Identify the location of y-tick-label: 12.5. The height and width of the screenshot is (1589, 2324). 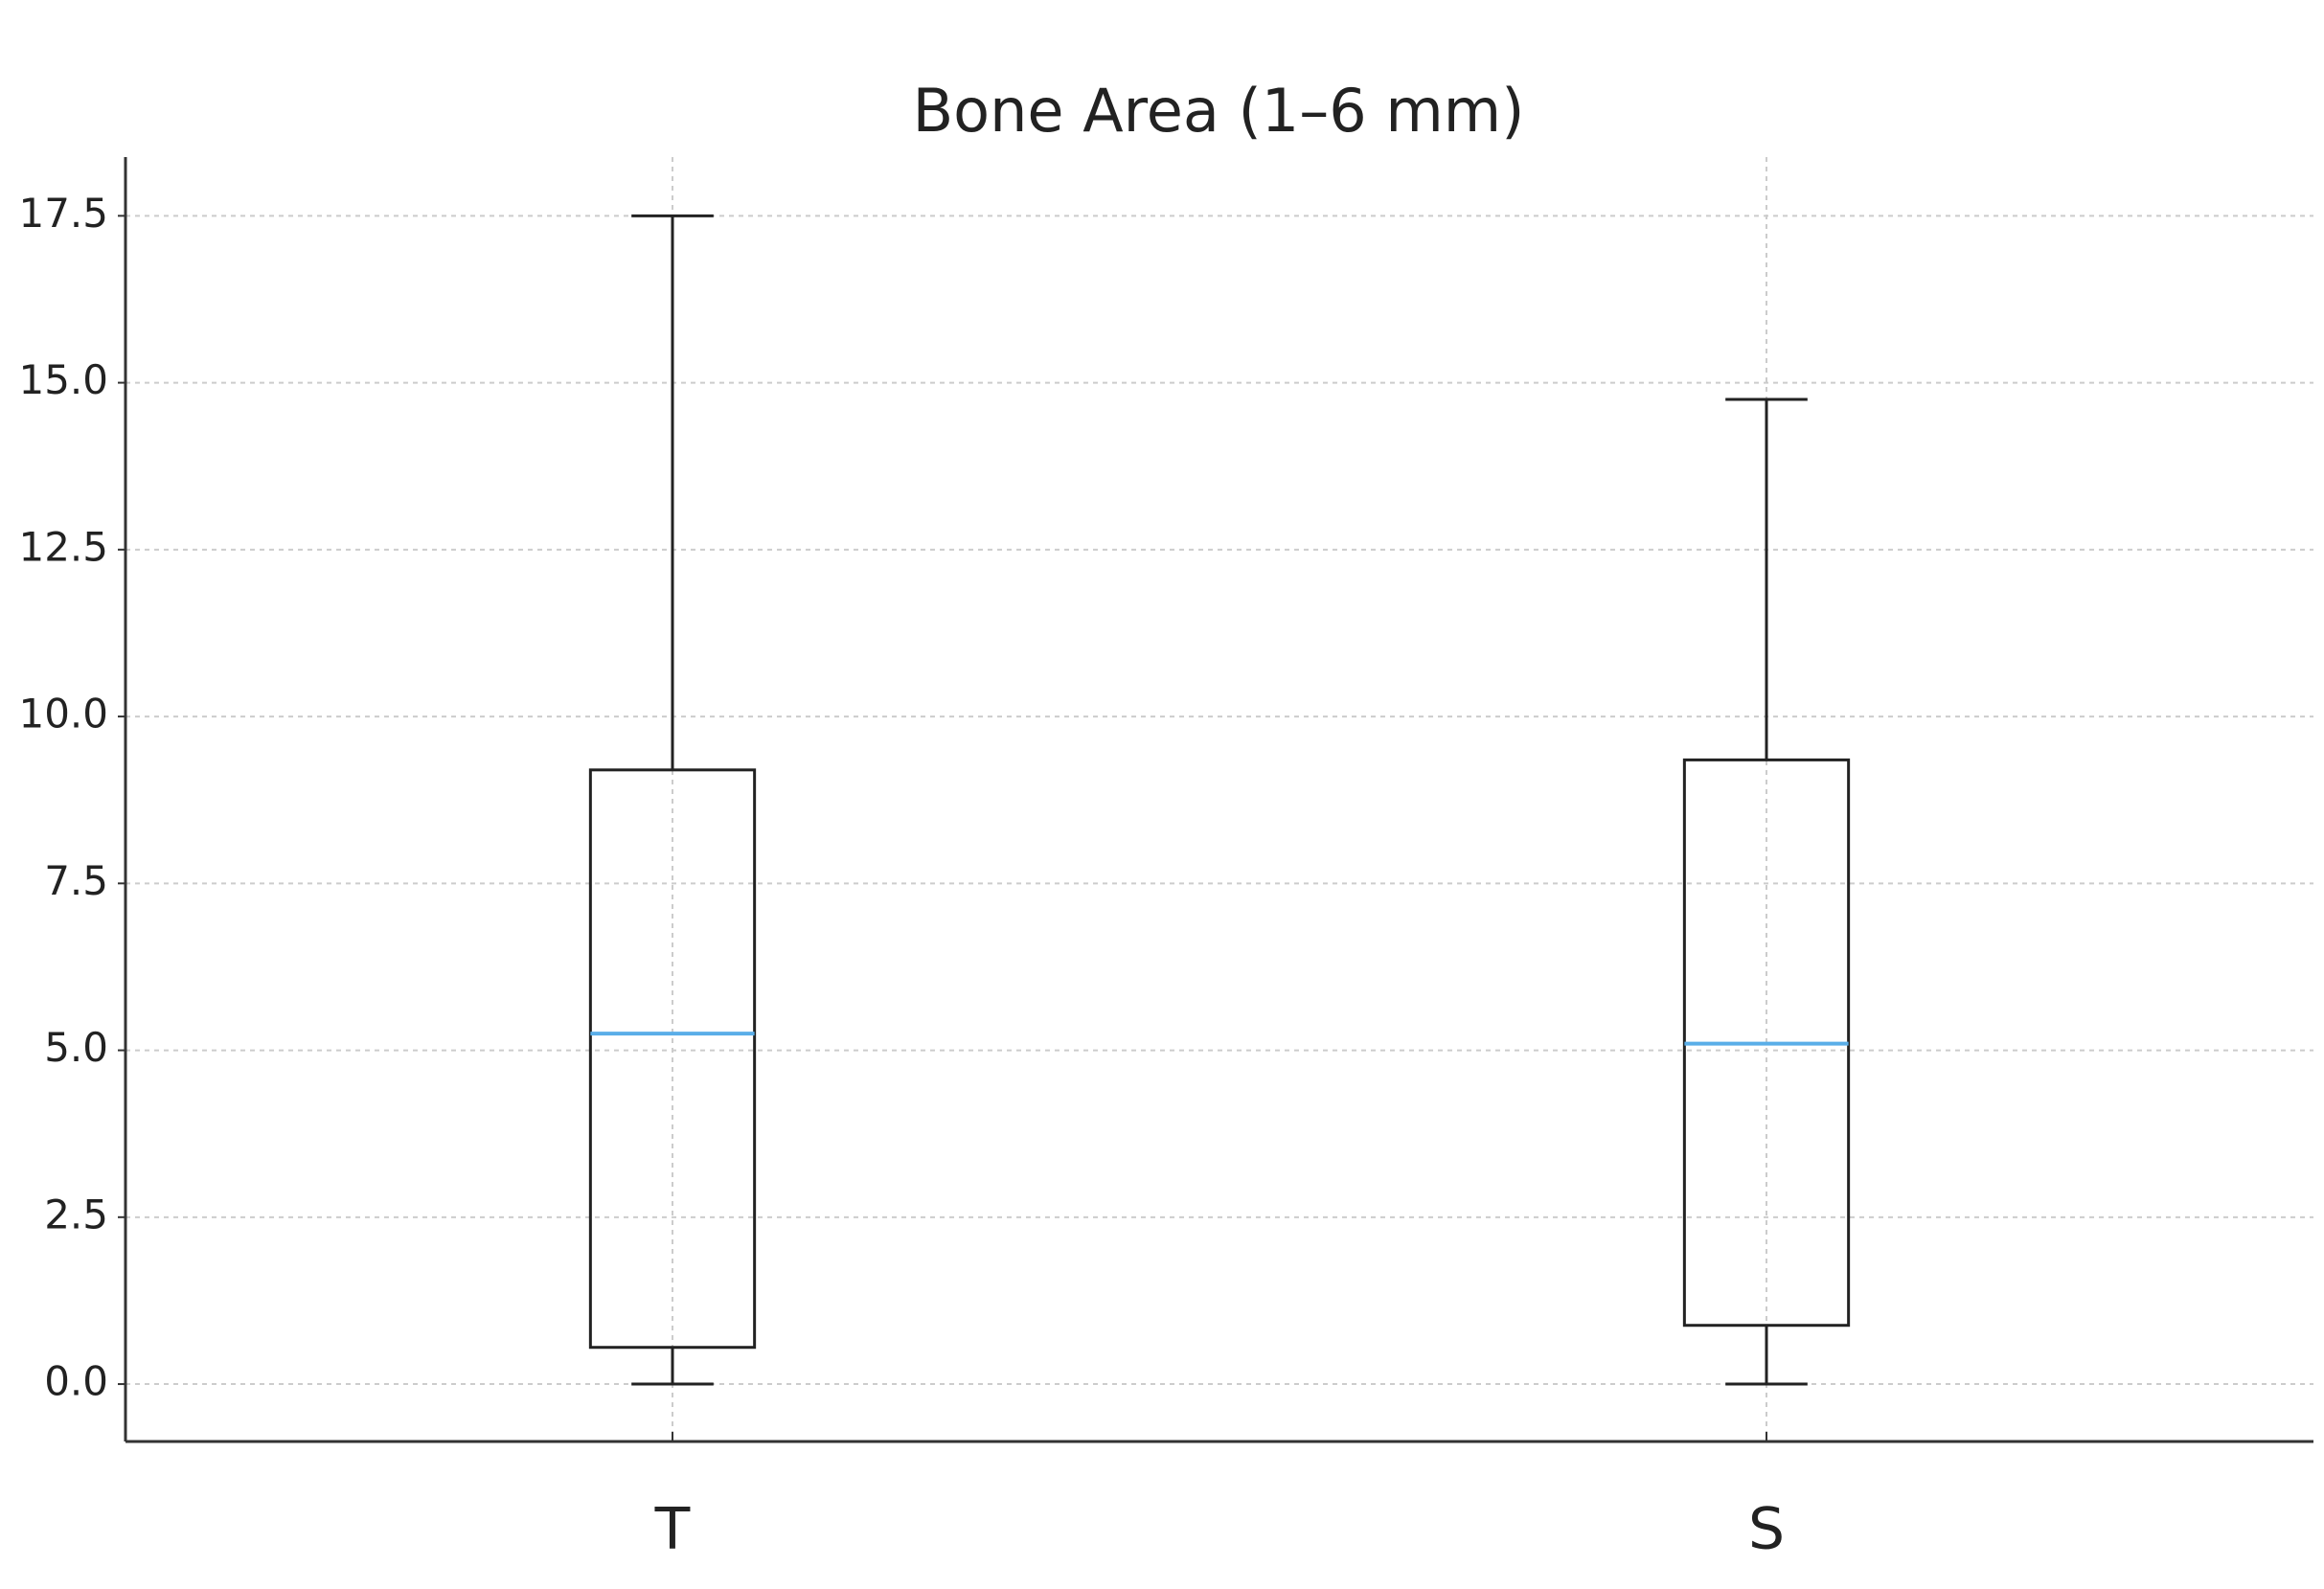
(63, 546).